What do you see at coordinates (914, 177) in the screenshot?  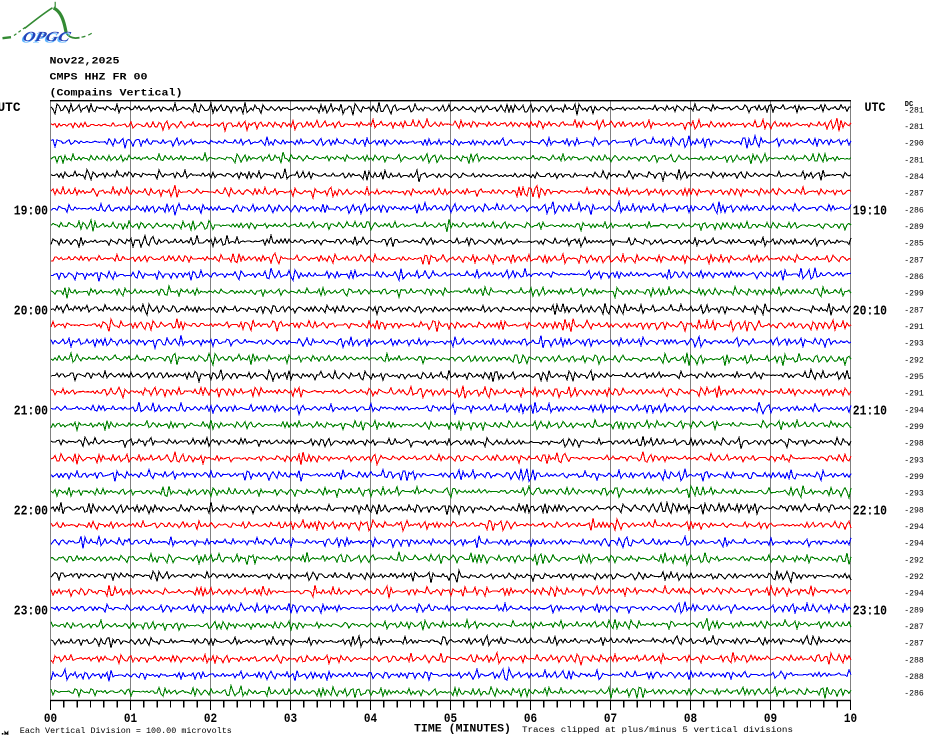 I see `svg-text: -284` at bounding box center [914, 177].